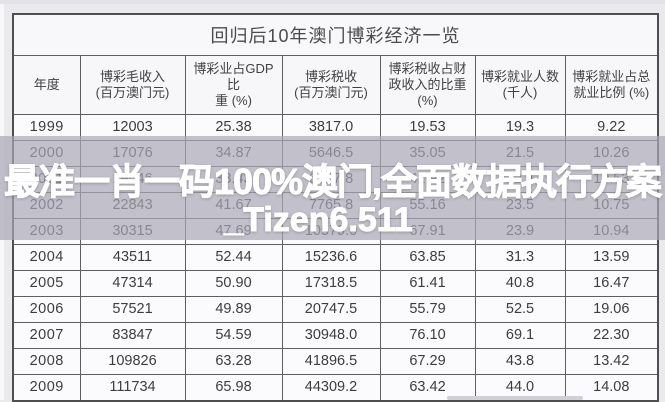 The height and width of the screenshot is (402, 665). I want to click on year-cell: 2001, so click(46, 179).